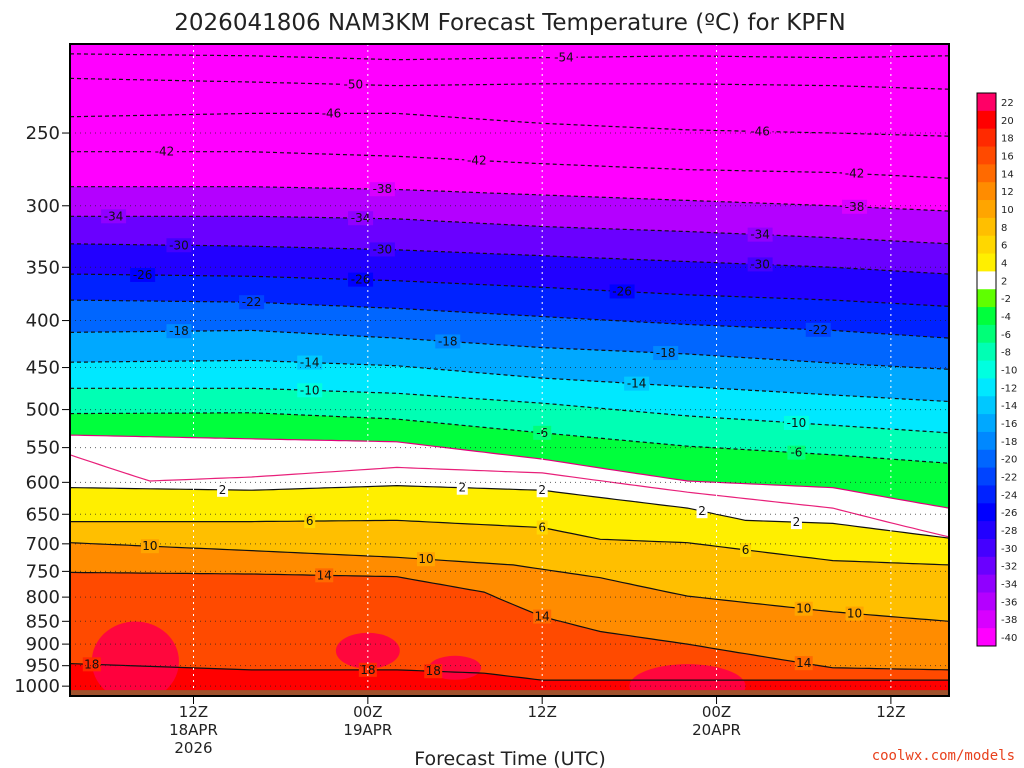 The width and height of the screenshot is (1024, 768). I want to click on isotherm-label: -14, so click(310, 363).